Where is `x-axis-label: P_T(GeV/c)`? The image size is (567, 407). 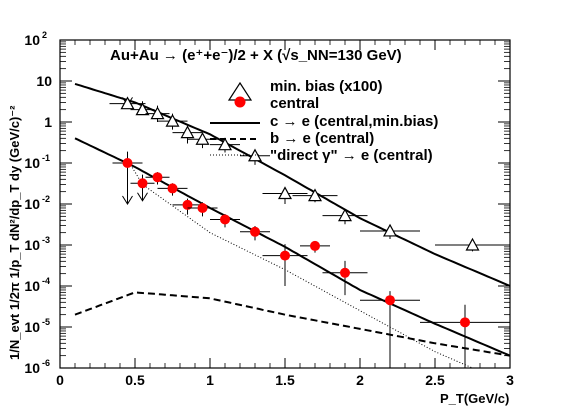
x-axis-label: P_T(GeV/c) is located at coordinates (474, 398).